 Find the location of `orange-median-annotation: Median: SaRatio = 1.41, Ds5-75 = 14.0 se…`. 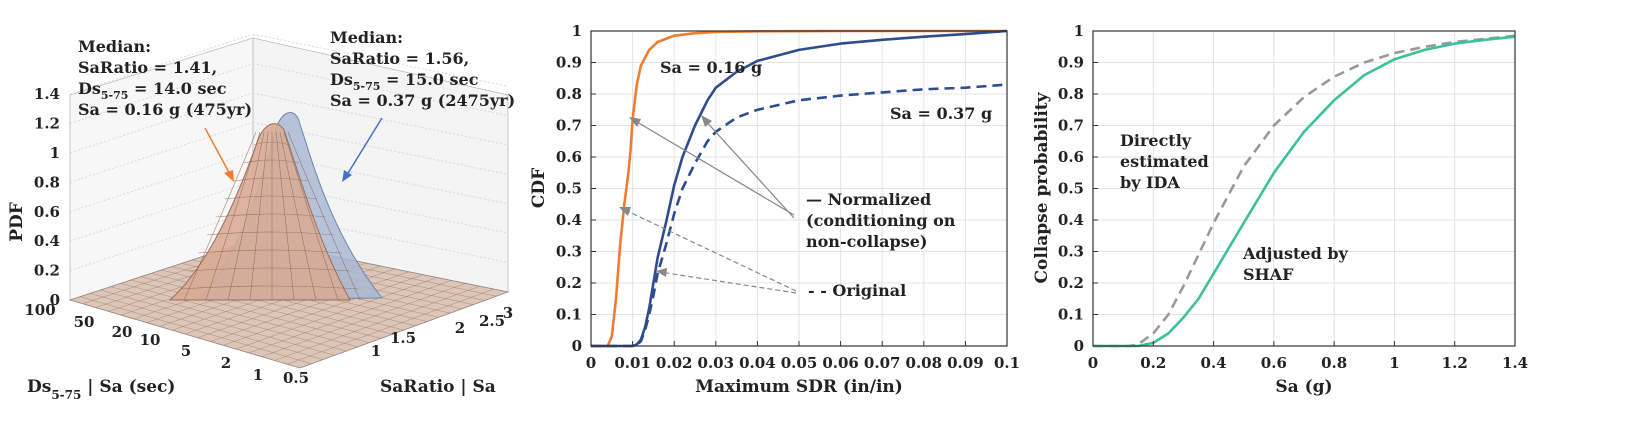

orange-median-annotation: Median: SaRatio = 1.41, Ds5-75 = 14.0 se… is located at coordinates (165, 78).